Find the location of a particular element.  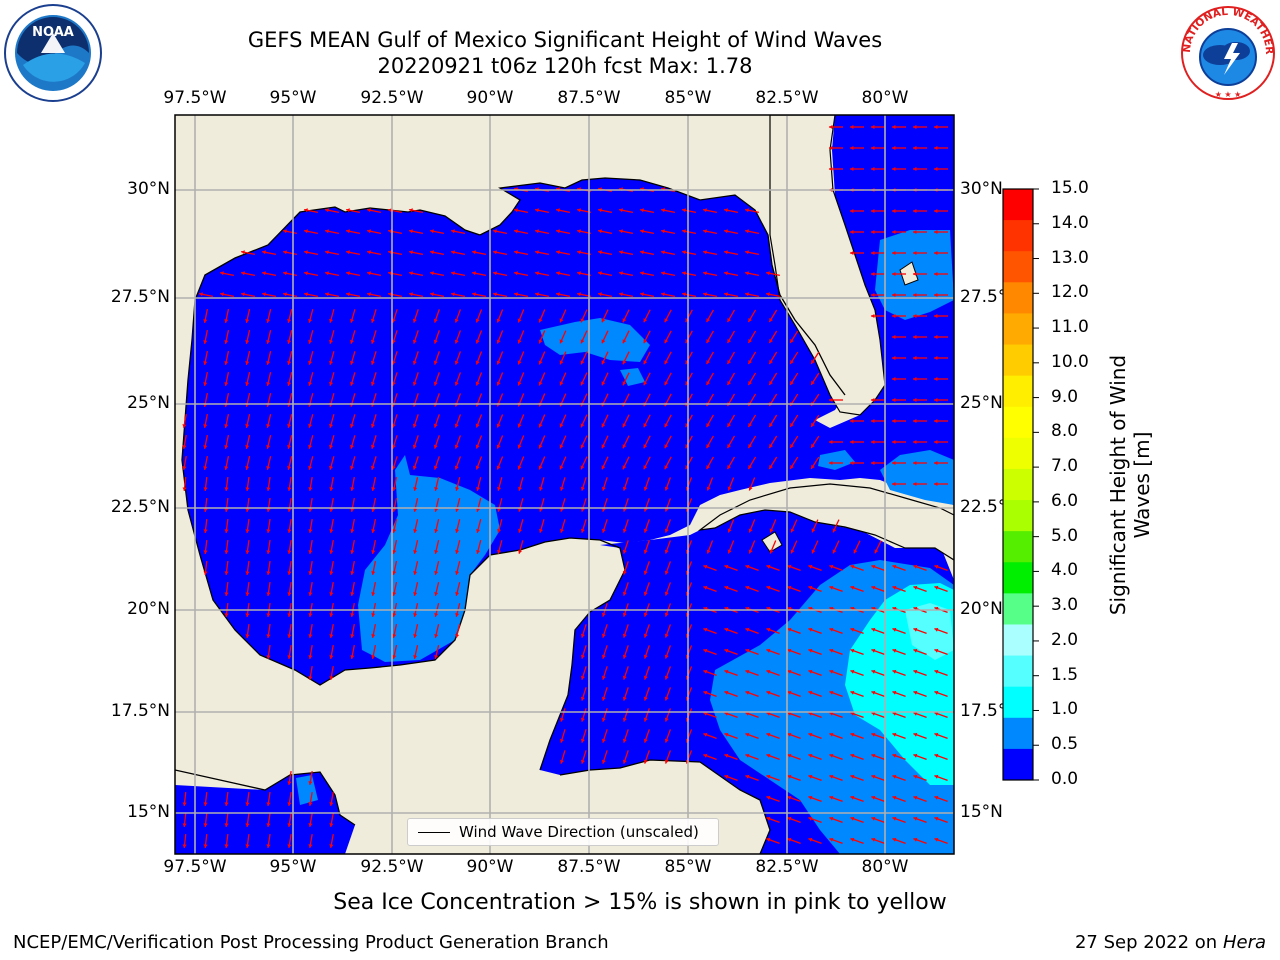

colorbar-tick-label: 6.0 is located at coordinates (1065, 500).